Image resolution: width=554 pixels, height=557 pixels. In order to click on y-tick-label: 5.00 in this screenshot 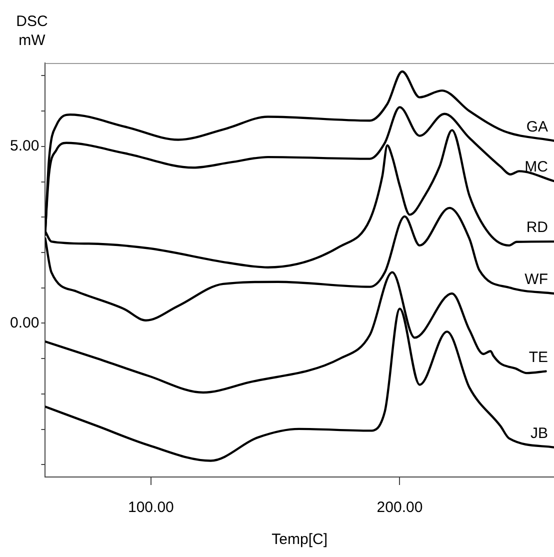, I will do `click(25, 146)`.